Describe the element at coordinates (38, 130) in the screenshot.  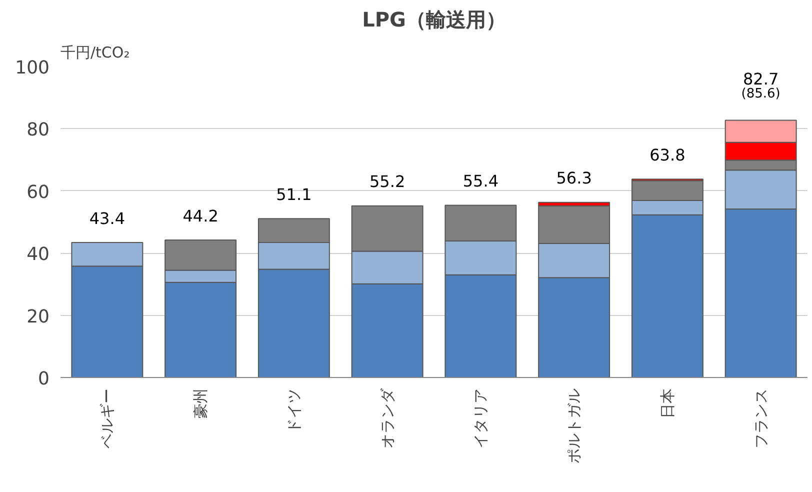
I see `y-tick-label: 80` at that location.